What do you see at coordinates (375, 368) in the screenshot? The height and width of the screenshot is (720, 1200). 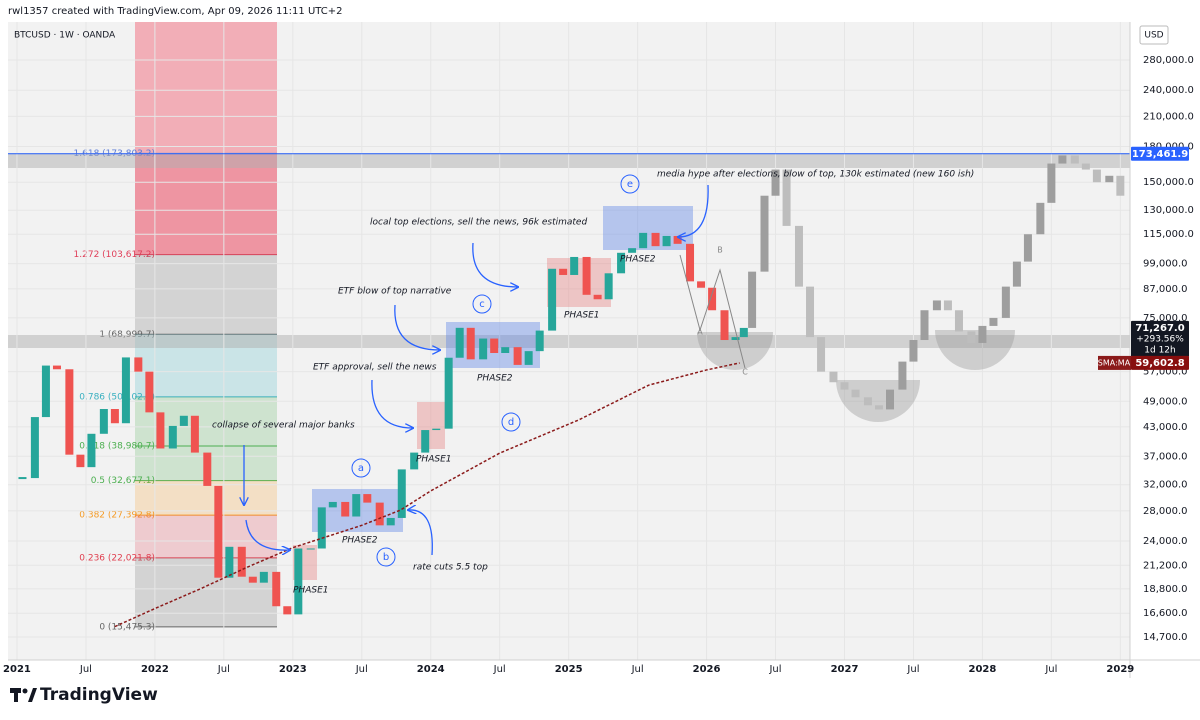 I see `annotation: ETF approval, sell the news` at bounding box center [375, 368].